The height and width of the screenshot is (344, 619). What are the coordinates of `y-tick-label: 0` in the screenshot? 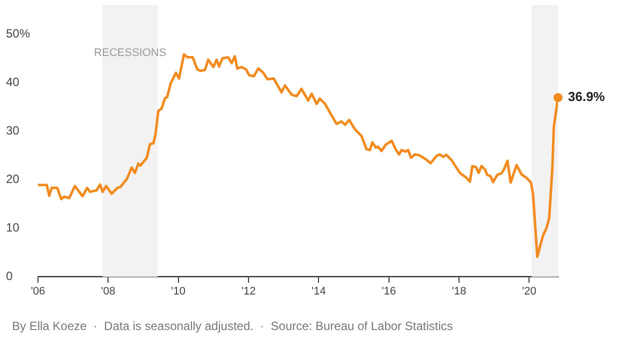 It's located at (9, 276).